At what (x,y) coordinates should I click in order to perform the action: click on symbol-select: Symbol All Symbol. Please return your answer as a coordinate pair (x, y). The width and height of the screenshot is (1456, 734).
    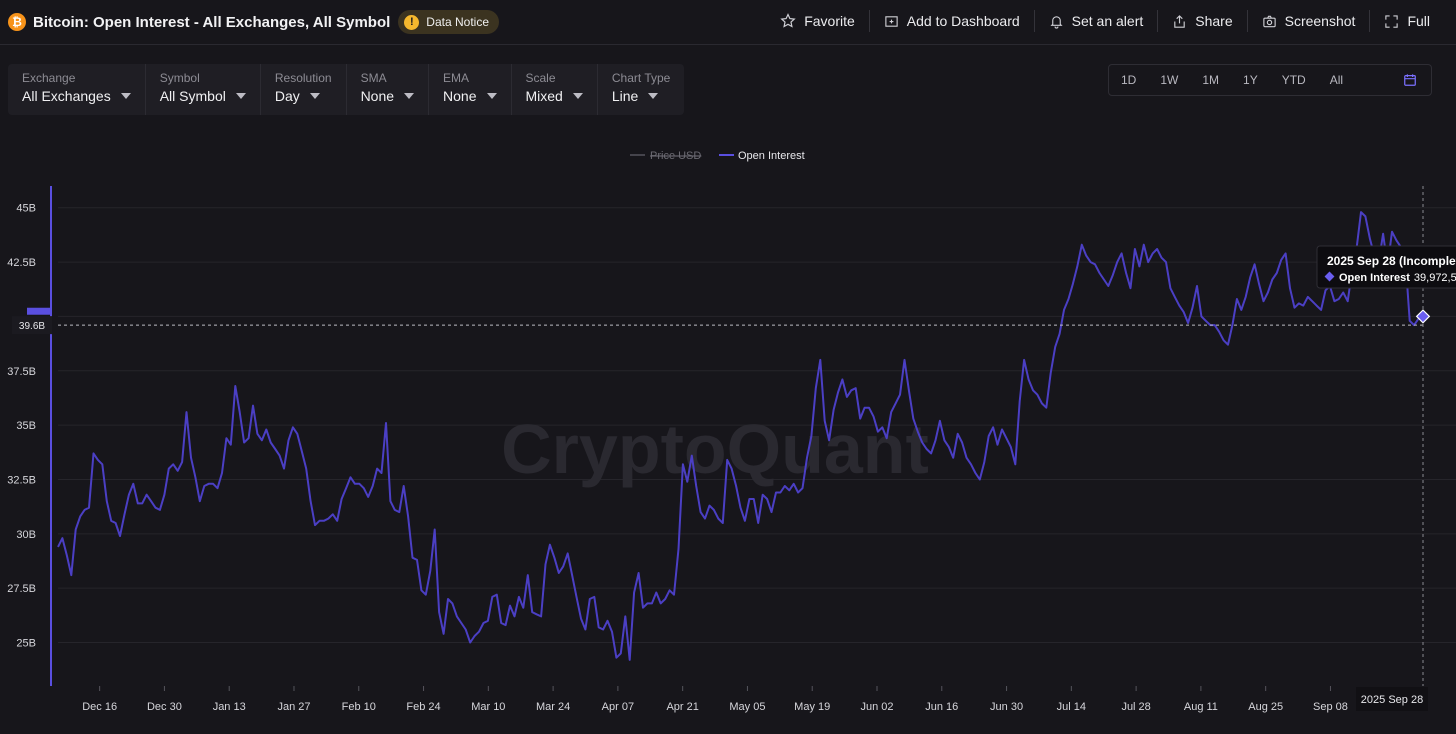
    Looking at the image, I should click on (203, 89).